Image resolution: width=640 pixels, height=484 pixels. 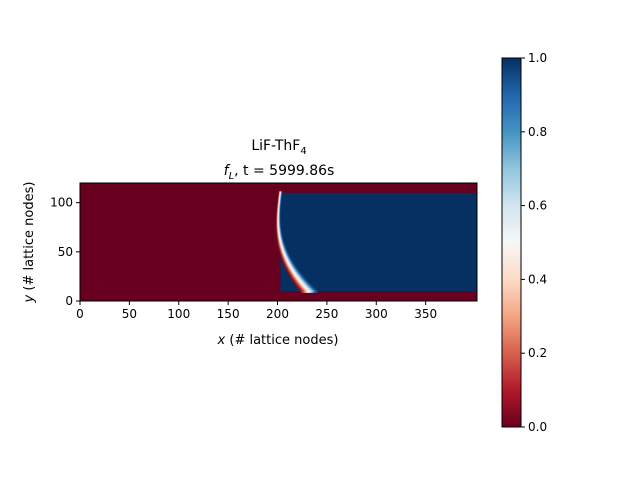 What do you see at coordinates (537, 279) in the screenshot?
I see `colorbar-tick-label: 0.4` at bounding box center [537, 279].